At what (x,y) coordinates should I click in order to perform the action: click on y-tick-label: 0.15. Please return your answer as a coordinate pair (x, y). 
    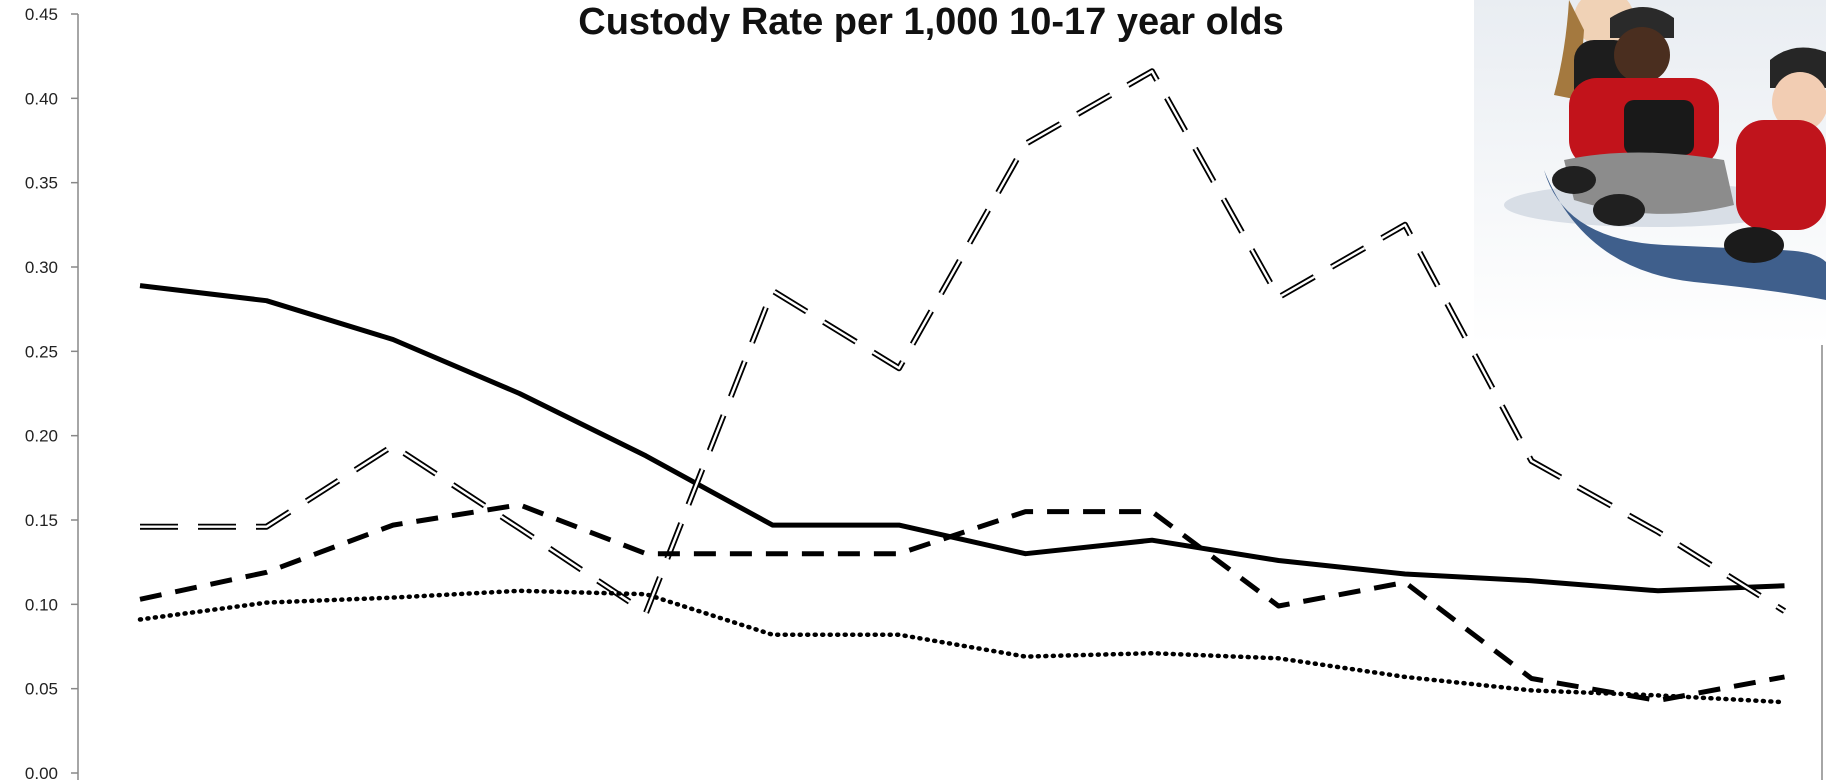
    Looking at the image, I should click on (41, 520).